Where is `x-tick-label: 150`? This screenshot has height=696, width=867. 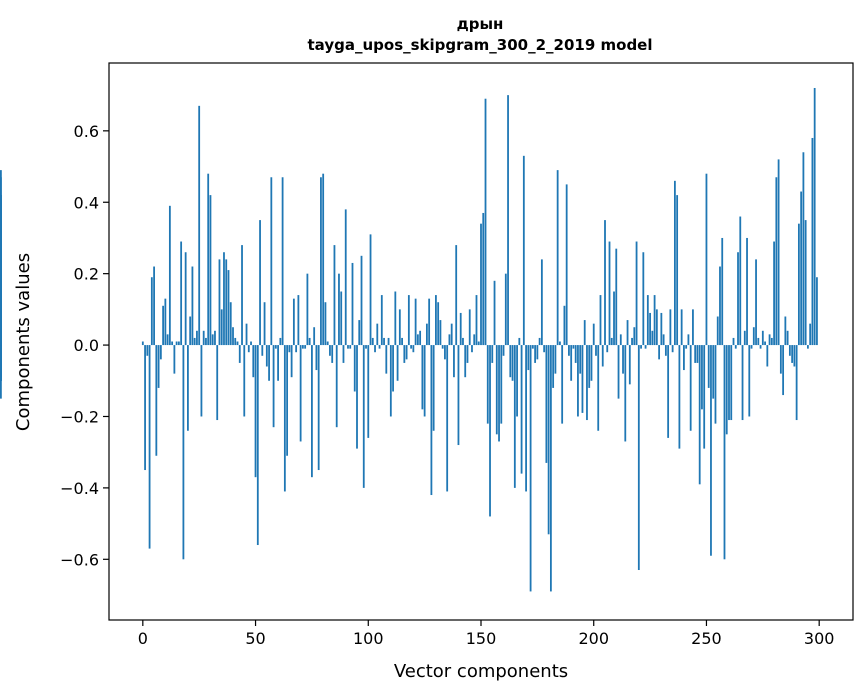 x-tick-label: 150 is located at coordinates (481, 638).